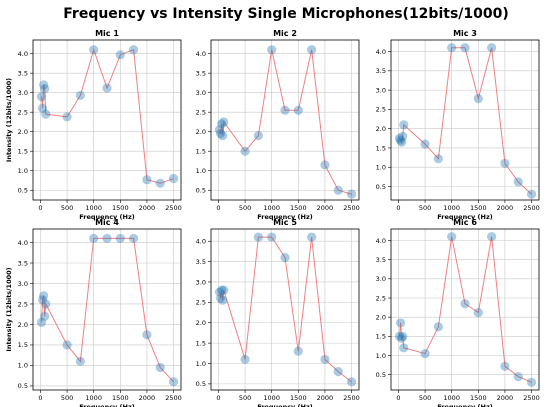 The height and width of the screenshot is (407, 550). I want to click on chart-6-x-tick-label: 2000, so click(505, 398).